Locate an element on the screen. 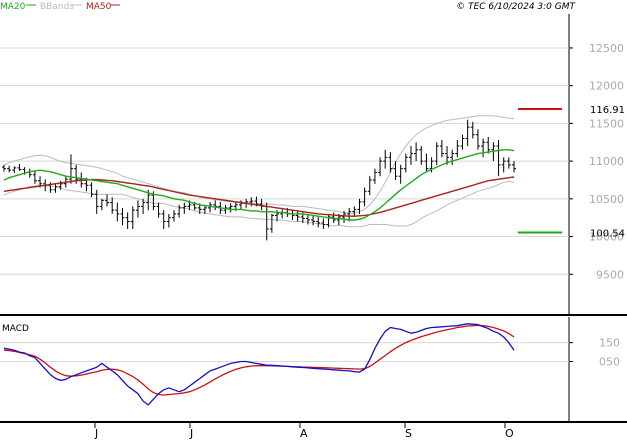 This screenshot has height=440, width=627. main-y-tick-label: 10000 is located at coordinates (606, 237).